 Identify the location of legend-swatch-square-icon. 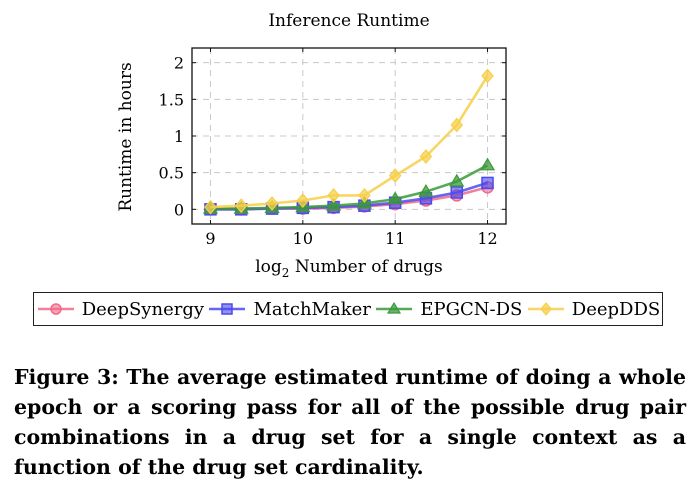
(227, 309).